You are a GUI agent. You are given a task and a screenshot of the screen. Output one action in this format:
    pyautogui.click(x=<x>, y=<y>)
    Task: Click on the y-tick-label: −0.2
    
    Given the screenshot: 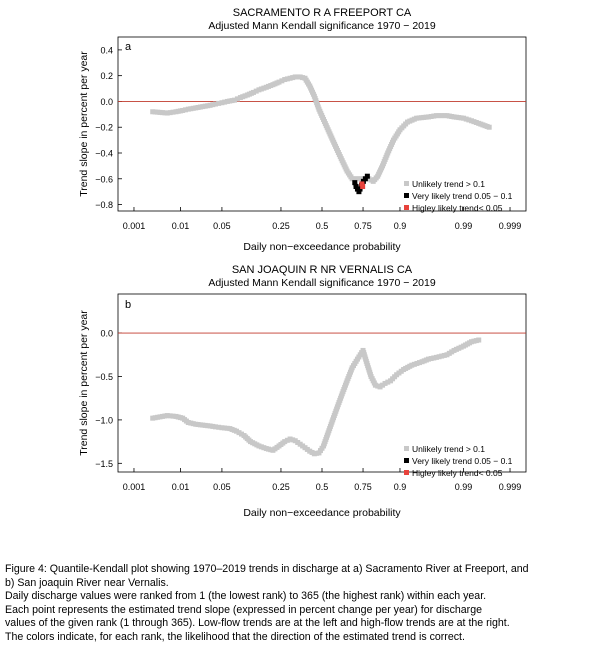 What is the action you would take?
    pyautogui.click(x=104, y=128)
    